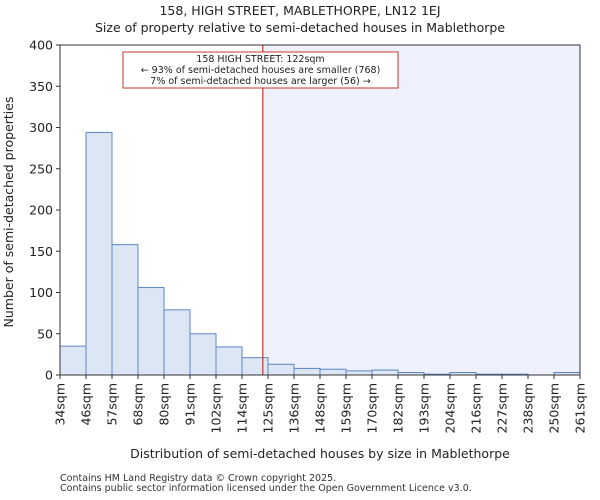 This screenshot has height=500, width=600. I want to click on y-tick-300: 300, so click(44, 127).